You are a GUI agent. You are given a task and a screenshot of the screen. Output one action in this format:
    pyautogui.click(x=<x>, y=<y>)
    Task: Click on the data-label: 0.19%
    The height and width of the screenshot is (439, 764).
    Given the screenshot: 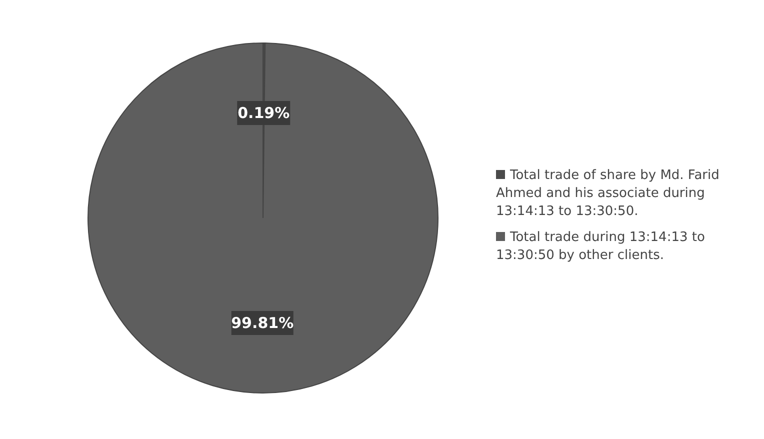 What is the action you would take?
    pyautogui.click(x=264, y=113)
    